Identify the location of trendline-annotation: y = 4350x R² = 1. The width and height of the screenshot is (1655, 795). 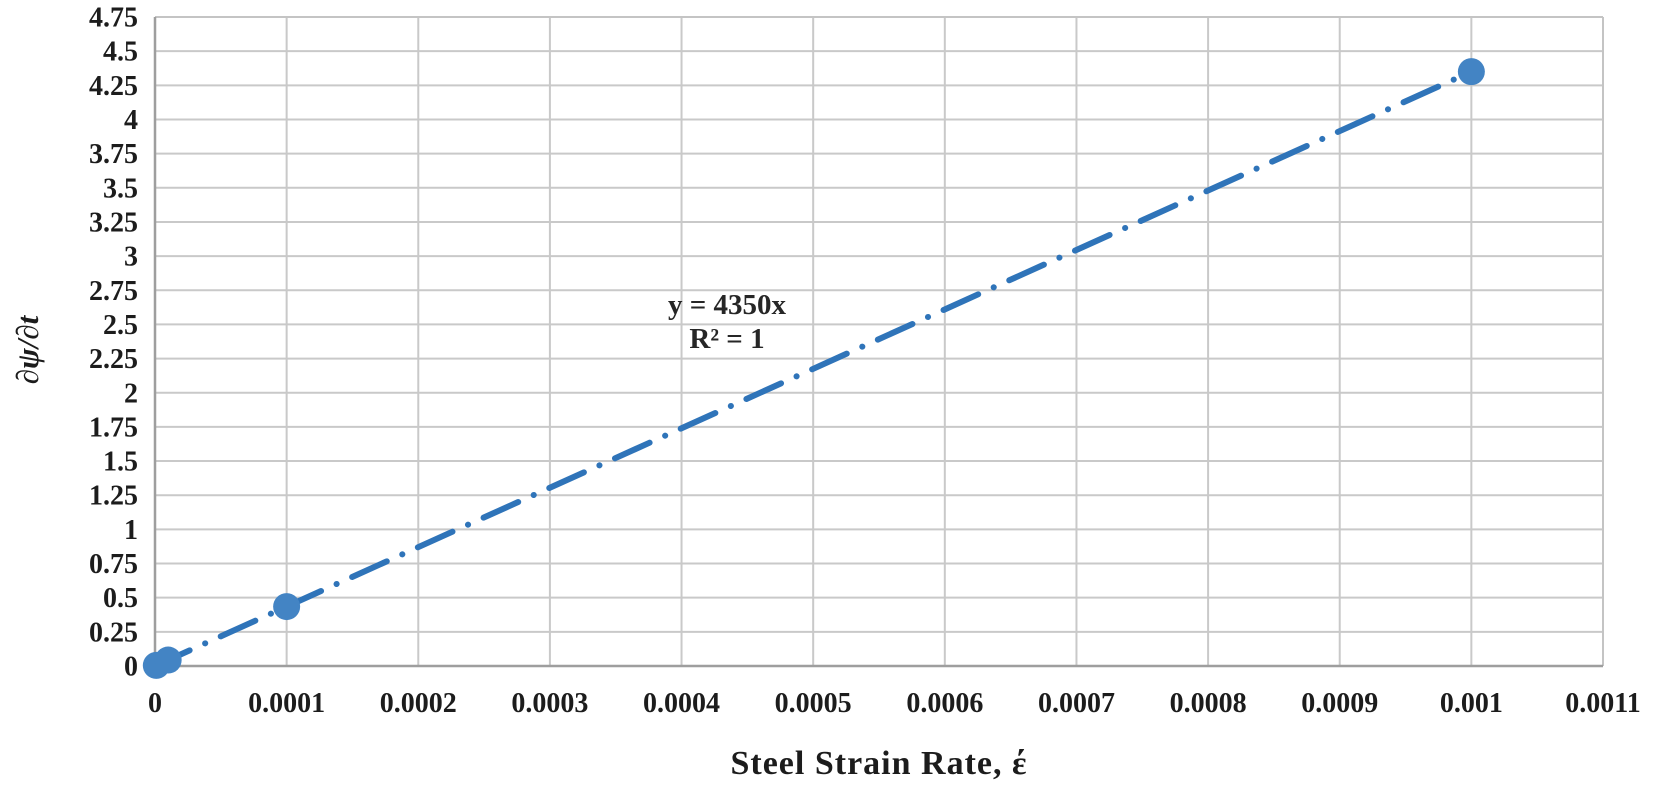
(727, 322).